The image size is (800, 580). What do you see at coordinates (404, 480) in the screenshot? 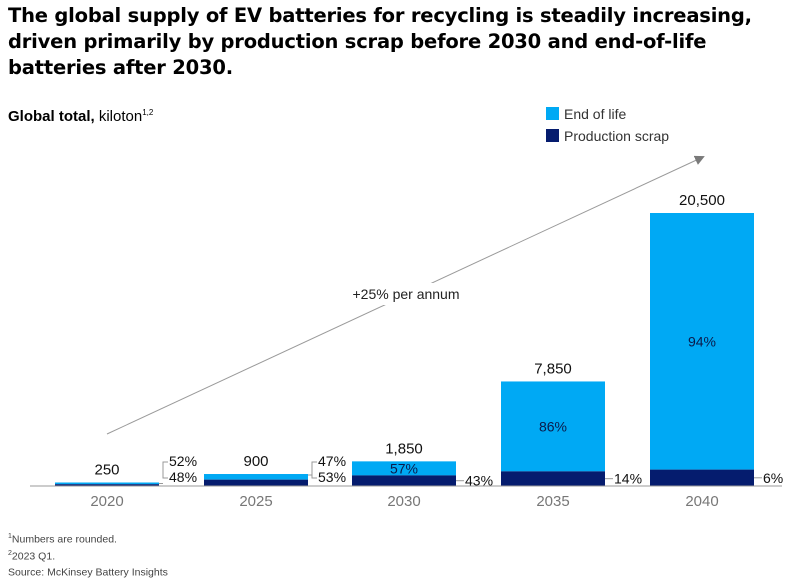
I see `bar-production-scrap-2030` at bounding box center [404, 480].